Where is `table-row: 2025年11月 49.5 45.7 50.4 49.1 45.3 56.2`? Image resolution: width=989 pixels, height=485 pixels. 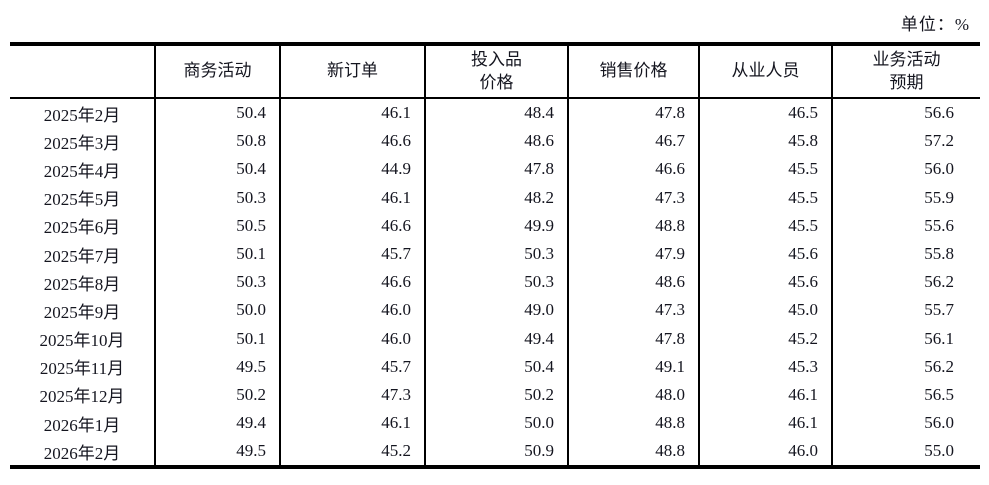
table-row: 2025年11月 49.5 45.7 50.4 49.1 45.3 56.2 is located at coordinates (495, 366).